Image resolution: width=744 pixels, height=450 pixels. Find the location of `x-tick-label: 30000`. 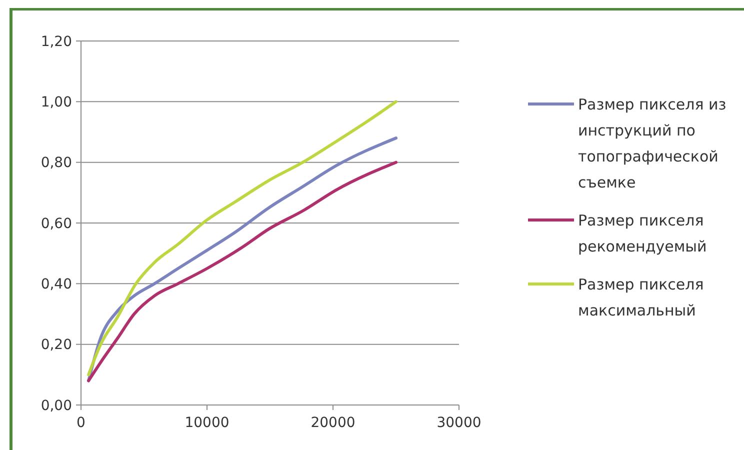

x-tick-label: 30000 is located at coordinates (459, 423).